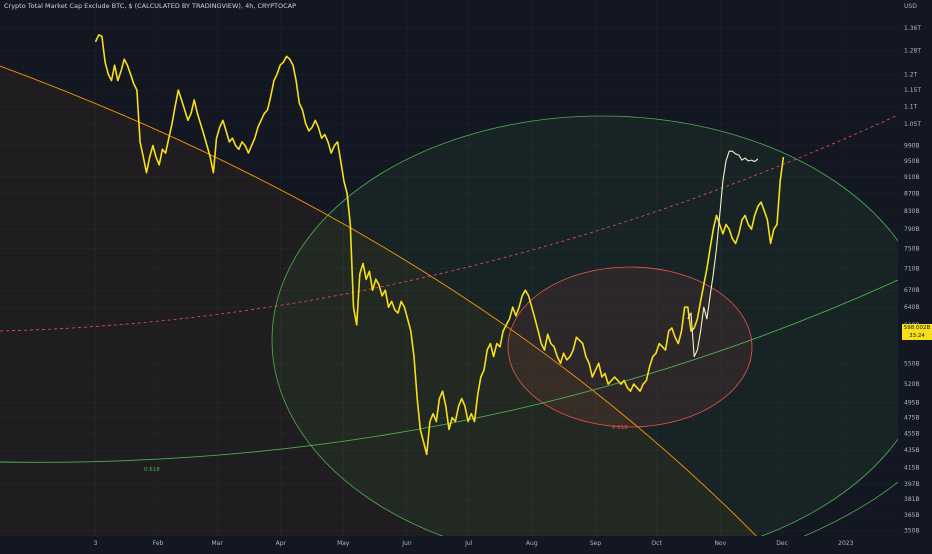 The width and height of the screenshot is (932, 554). Describe the element at coordinates (152, 470) in the screenshot. I see `fib-label-green: 0.618` at that location.